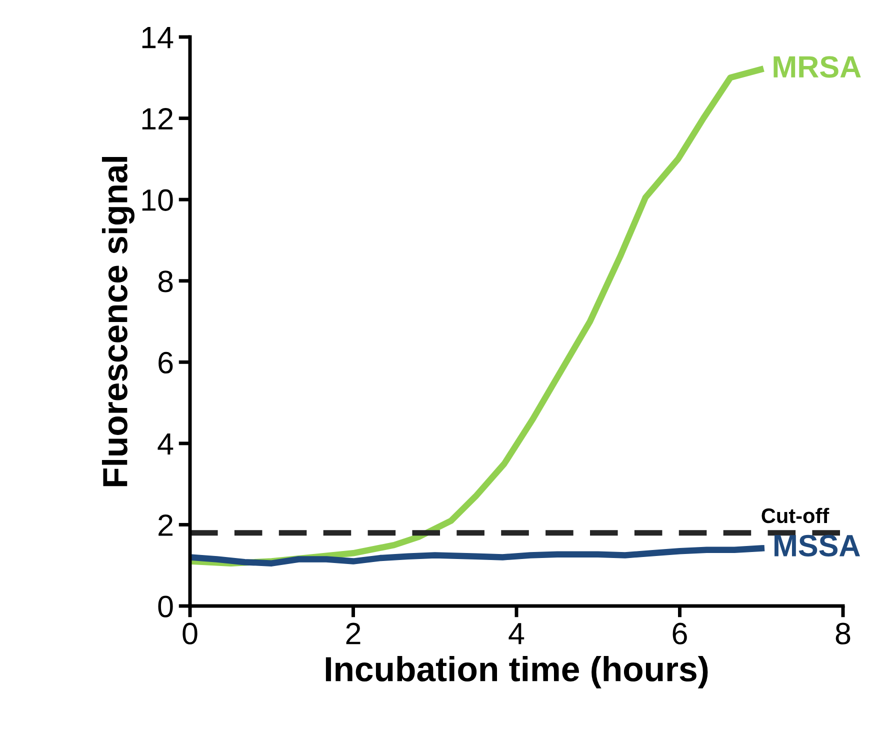 This screenshot has width=871, height=738. What do you see at coordinates (817, 67) in the screenshot?
I see `series-label: MRSA` at bounding box center [817, 67].